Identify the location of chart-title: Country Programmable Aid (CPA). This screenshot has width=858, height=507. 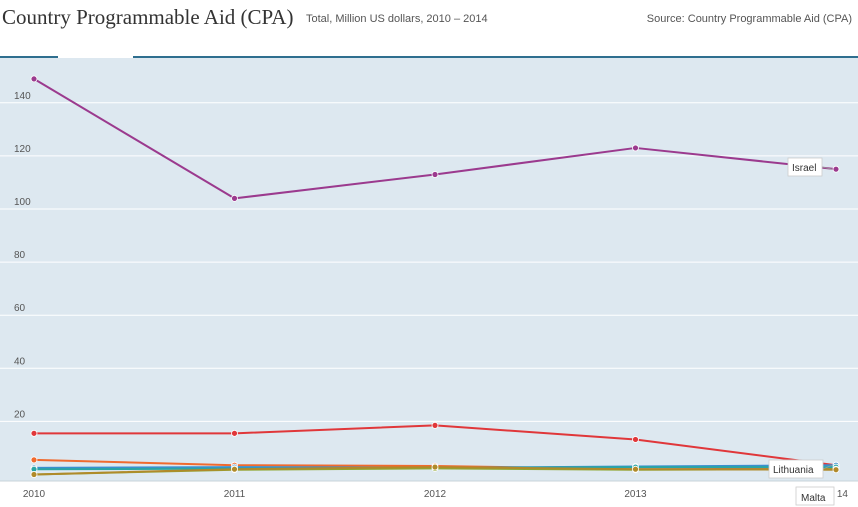
(148, 17).